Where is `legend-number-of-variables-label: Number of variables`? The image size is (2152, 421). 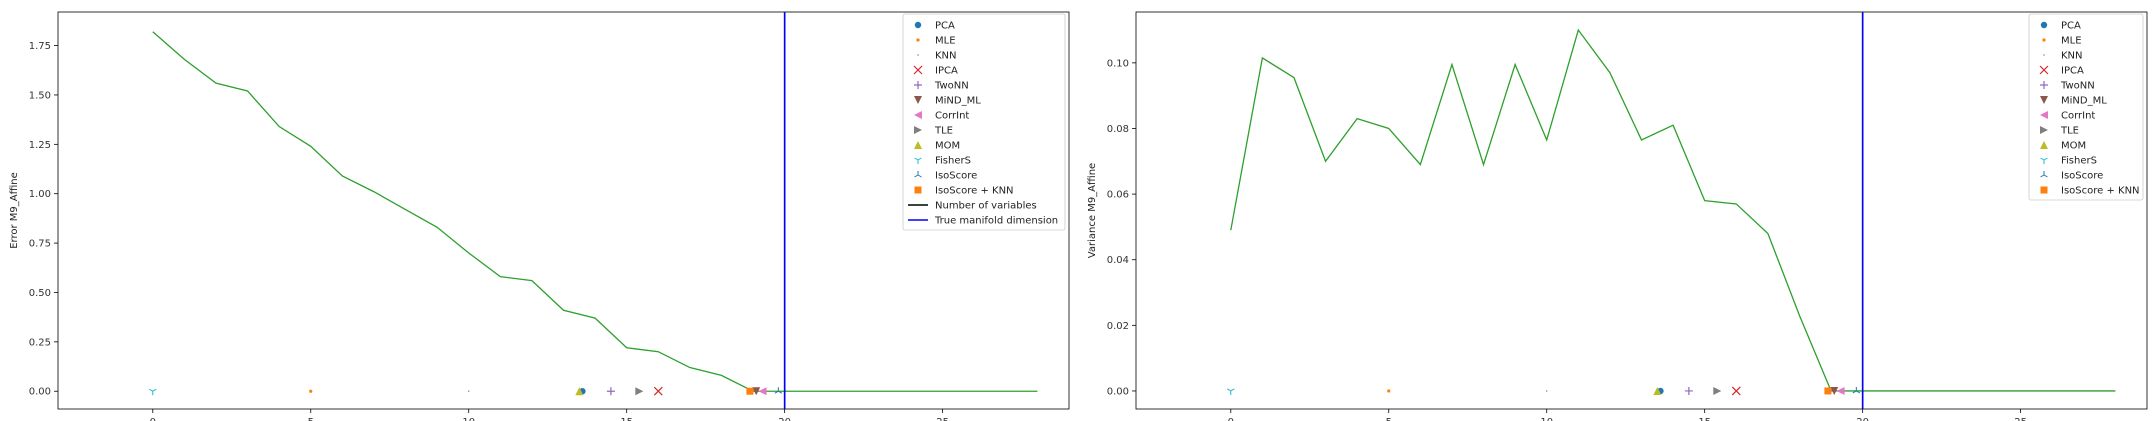 legend-number-of-variables-label: Number of variables is located at coordinates (986, 206).